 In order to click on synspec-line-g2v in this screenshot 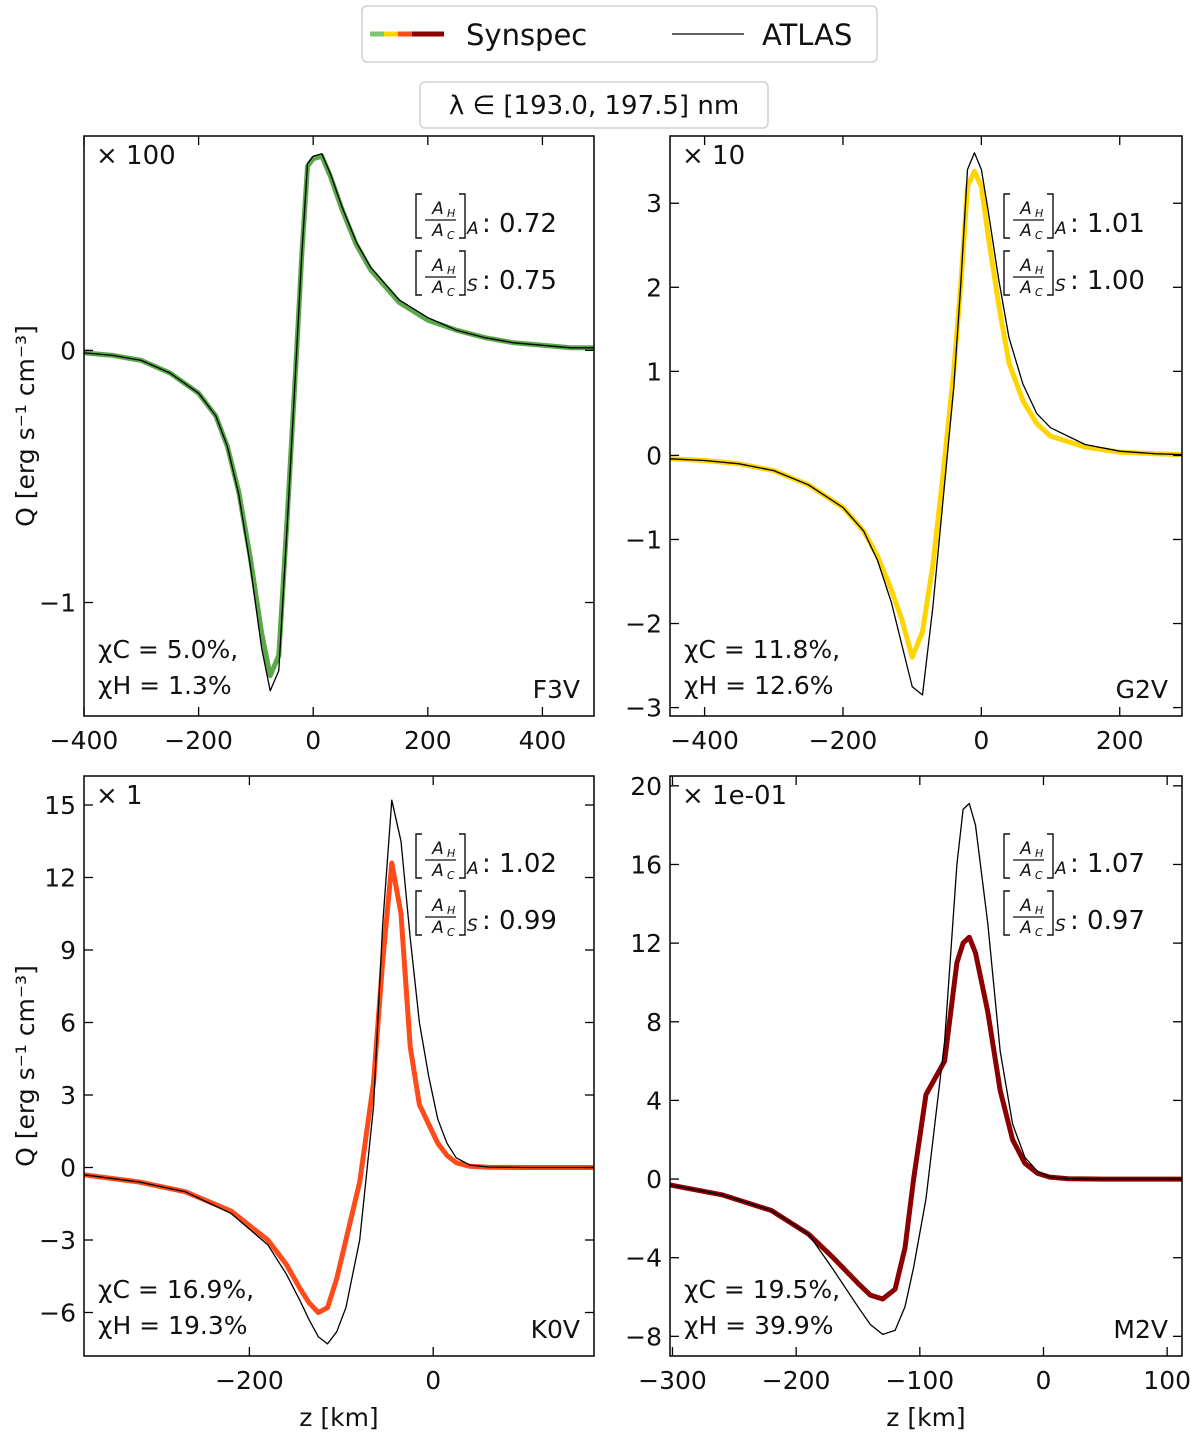, I will do `click(926, 414)`.